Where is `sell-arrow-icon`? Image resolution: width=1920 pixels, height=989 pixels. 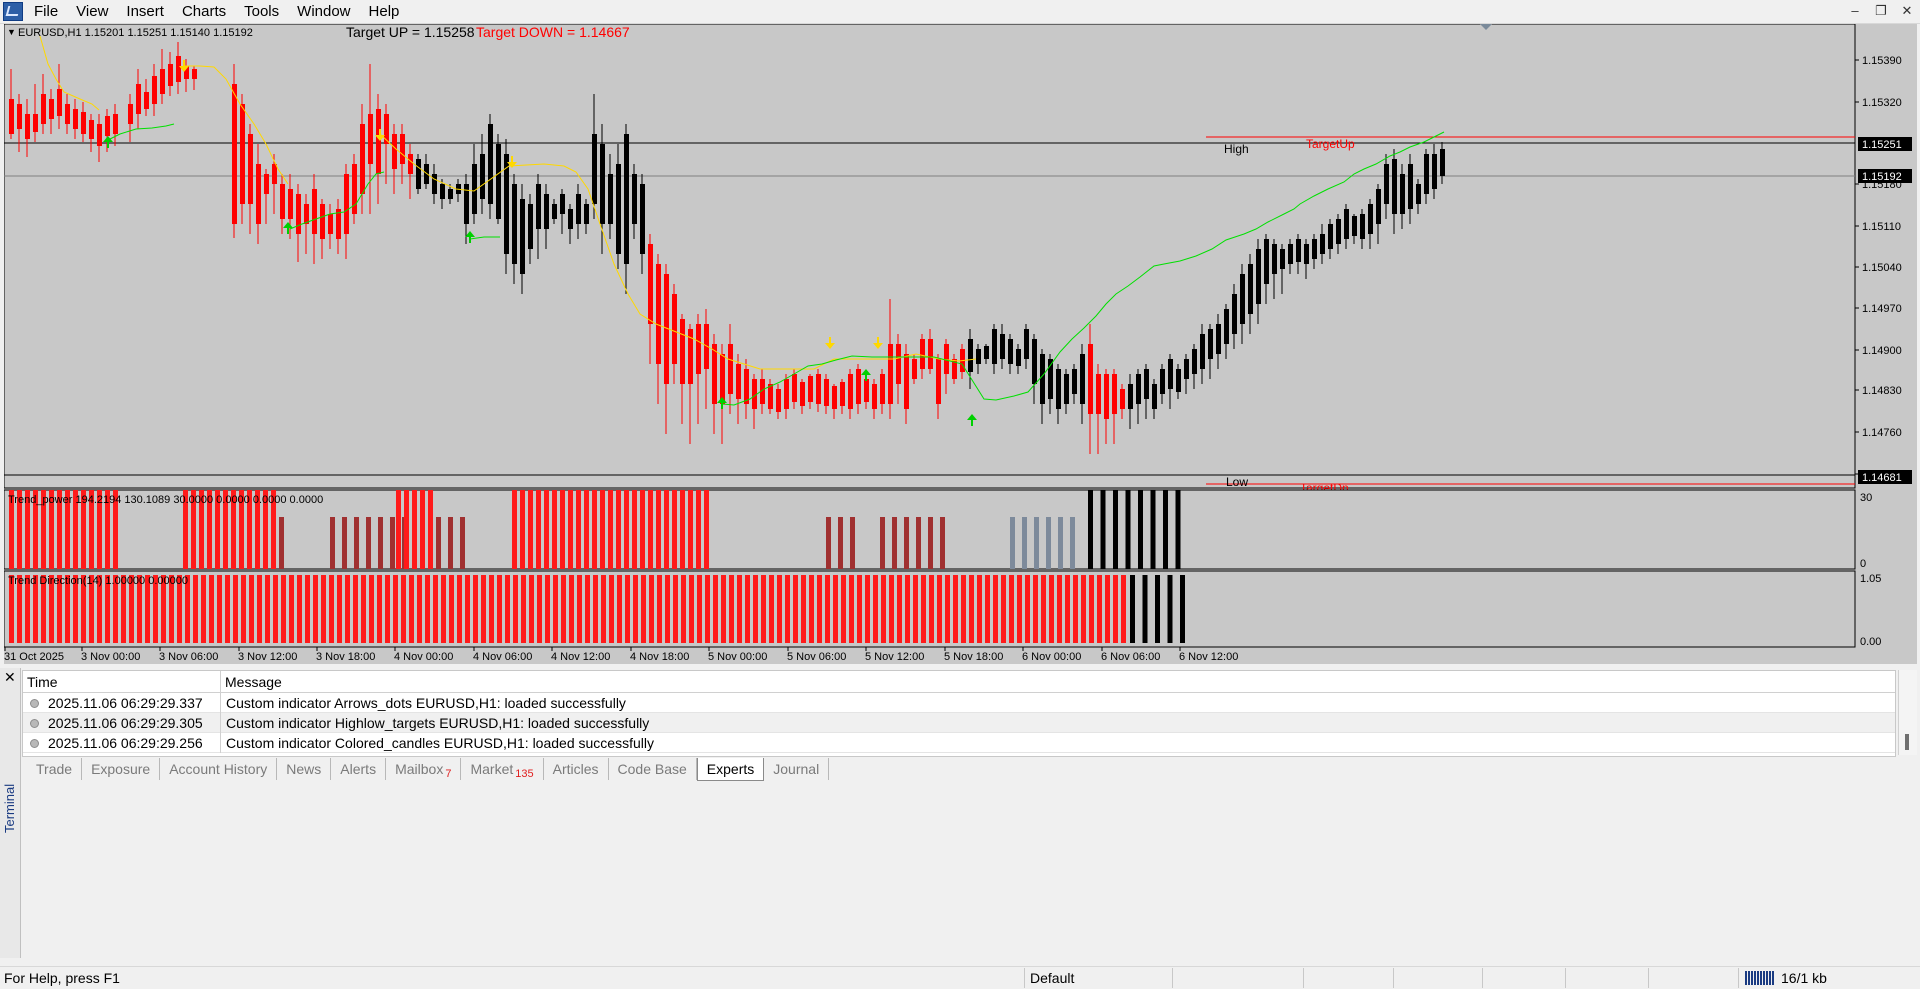
sell-arrow-icon is located at coordinates (380, 135).